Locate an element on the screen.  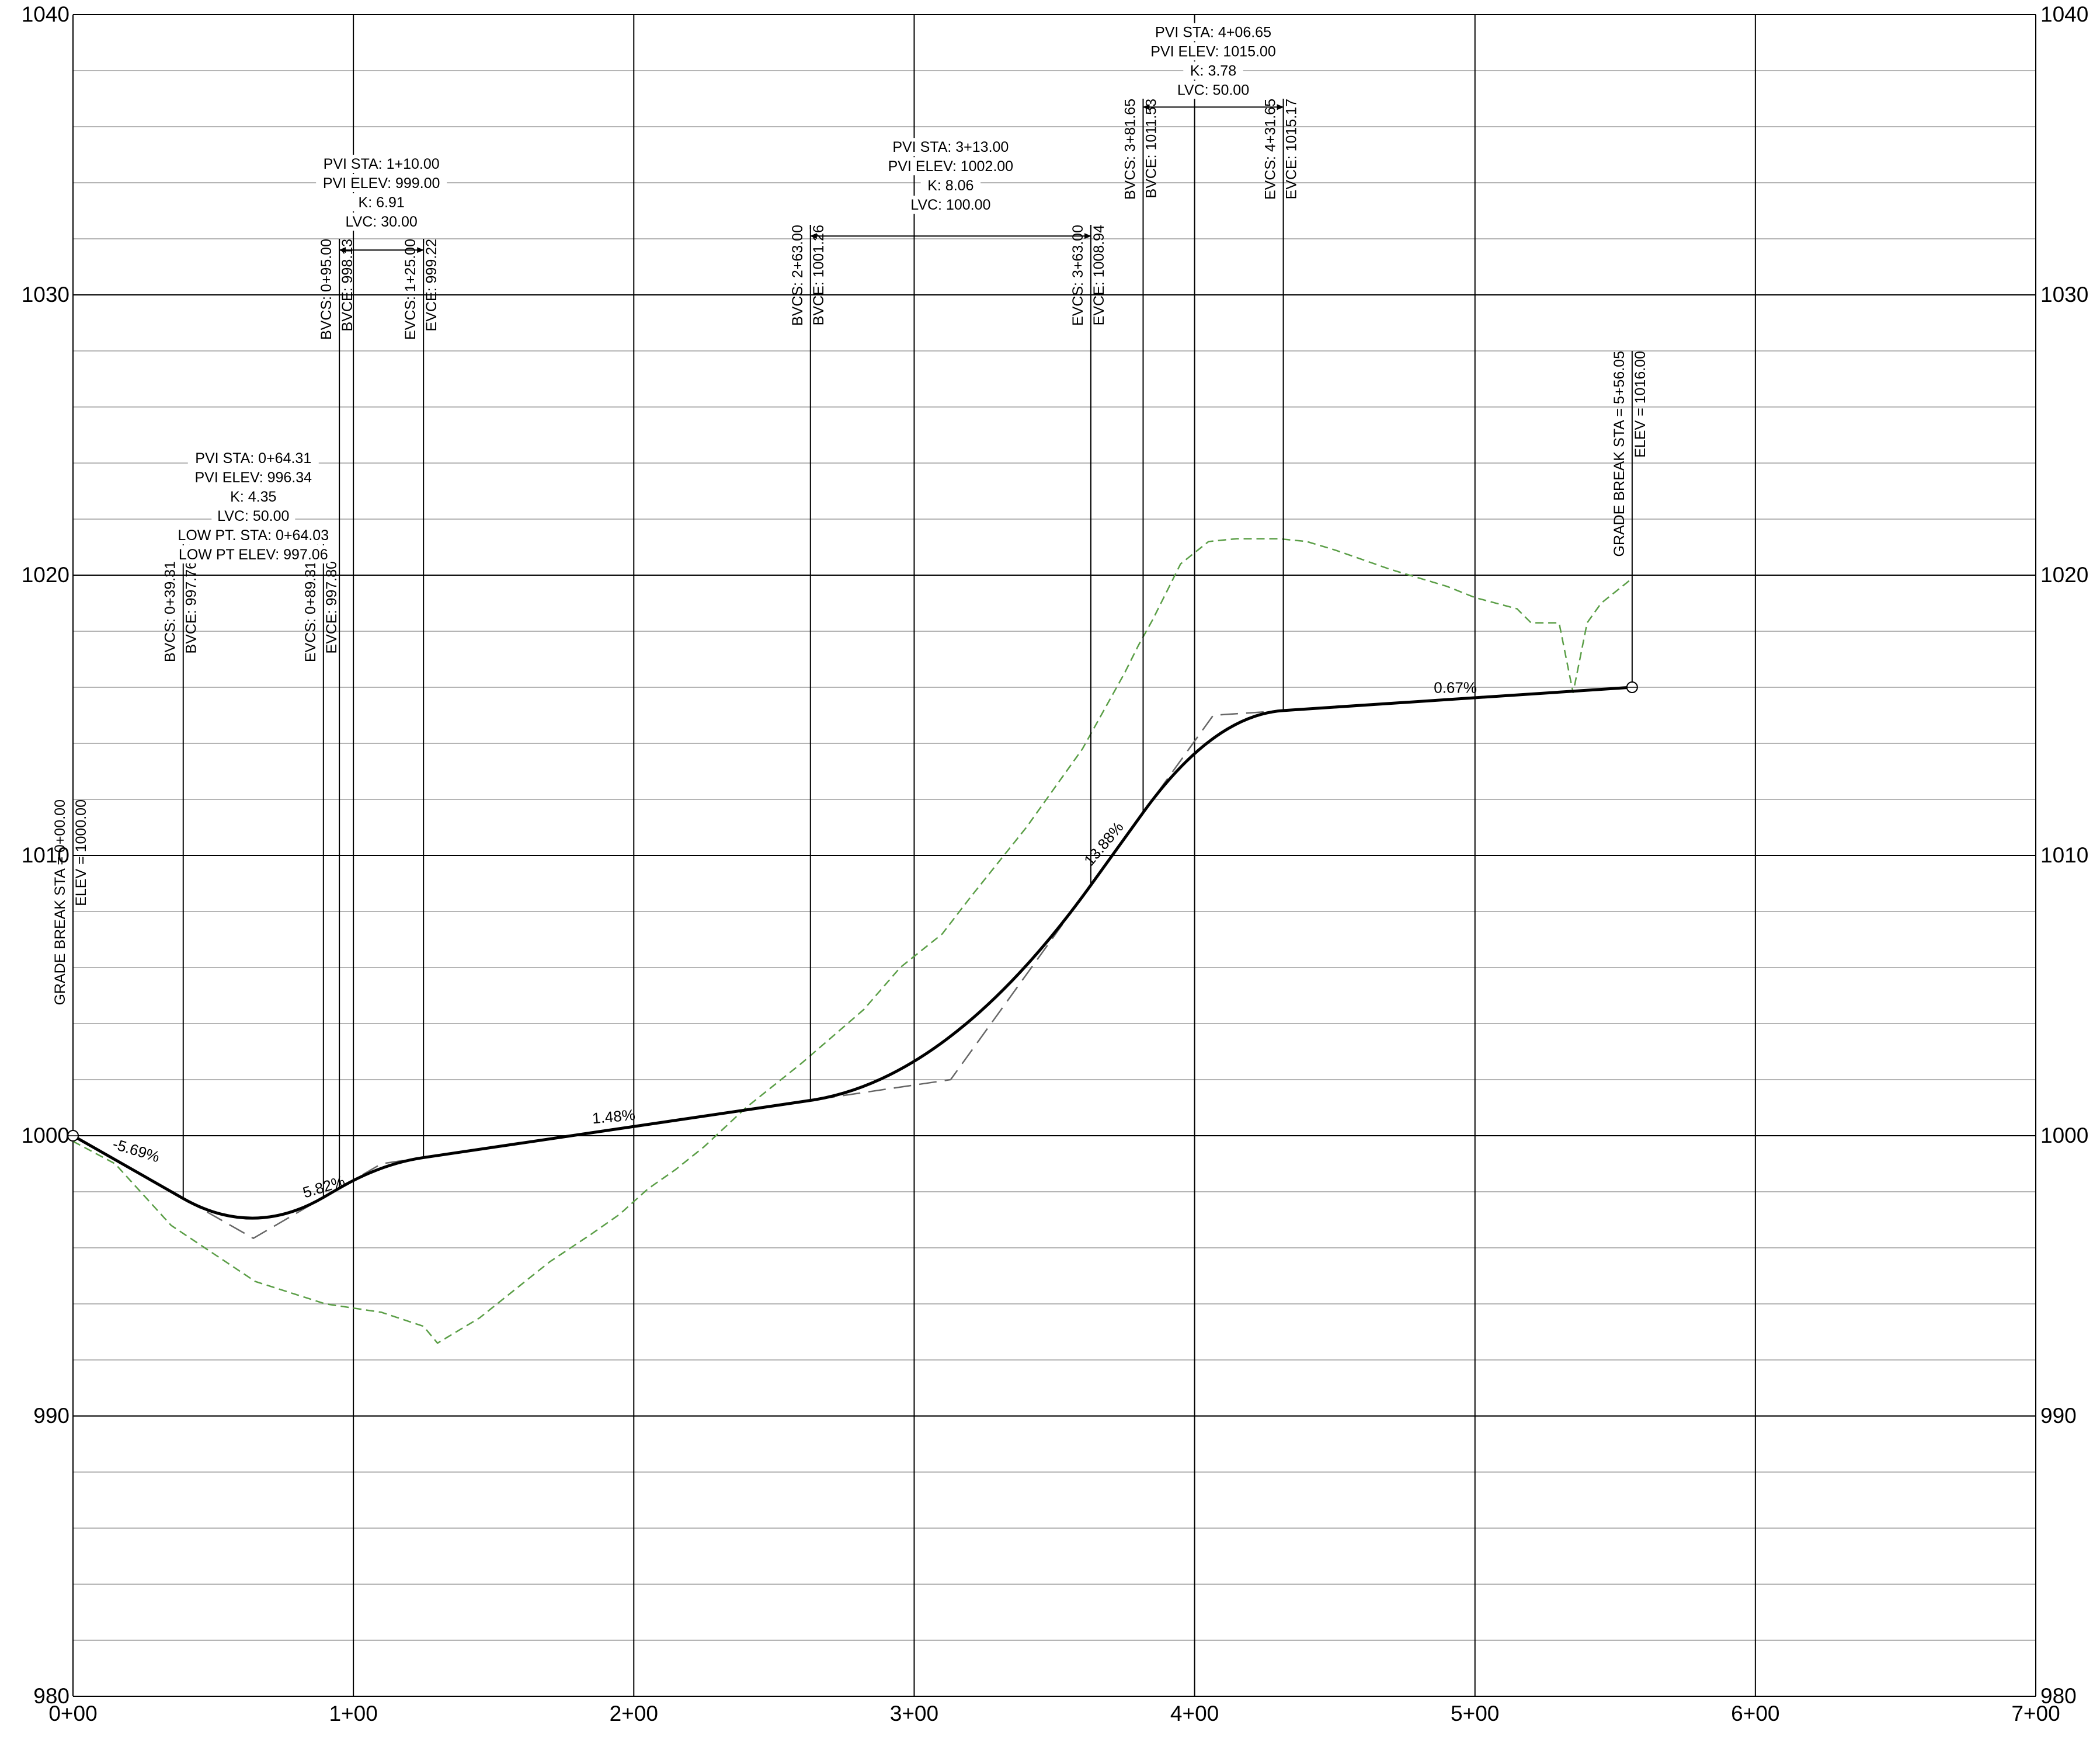
y-tick-label-right: 1020 is located at coordinates (2064, 575).